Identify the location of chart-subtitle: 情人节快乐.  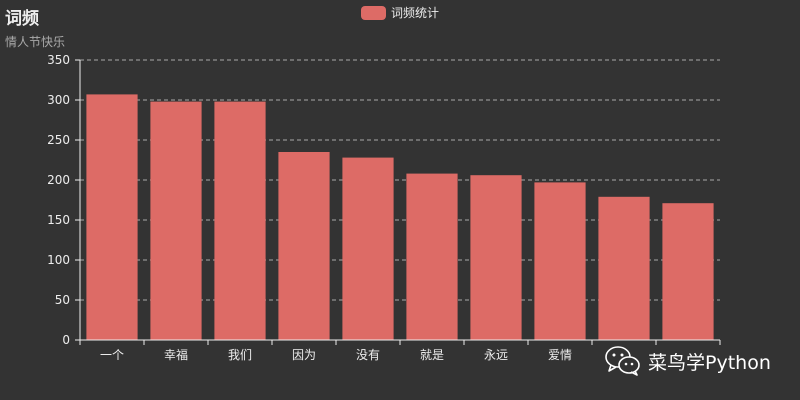
(35, 42).